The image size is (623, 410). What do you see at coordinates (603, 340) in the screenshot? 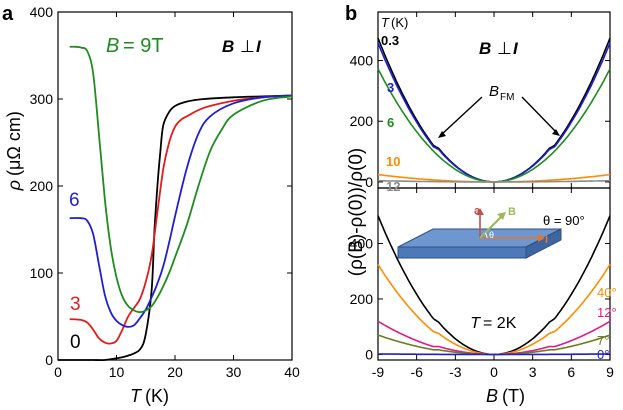
I see `panel-b-angle-7: 7°` at bounding box center [603, 340].